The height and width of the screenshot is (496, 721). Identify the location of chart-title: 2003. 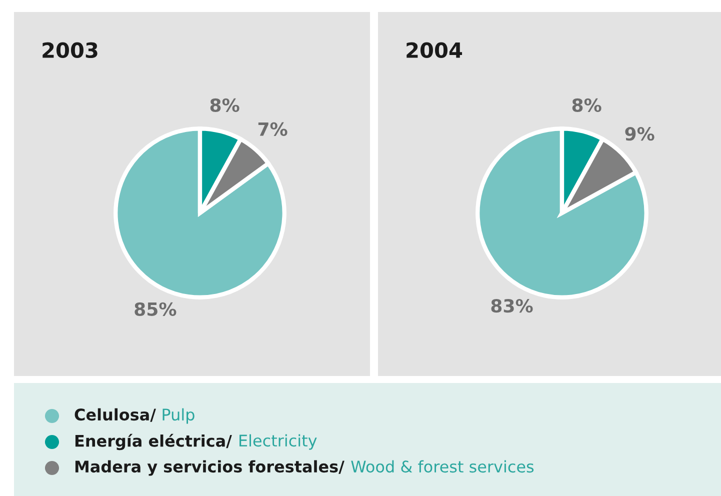
(70, 50).